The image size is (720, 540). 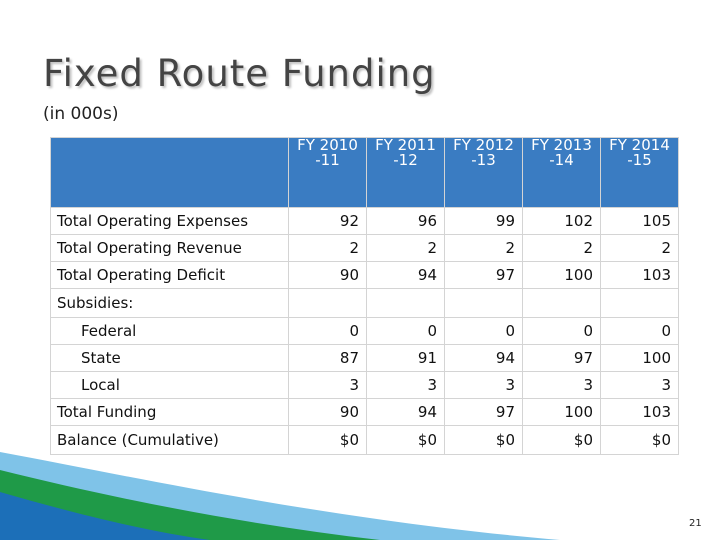 What do you see at coordinates (639, 221) in the screenshot?
I see `table-cell: 105` at bounding box center [639, 221].